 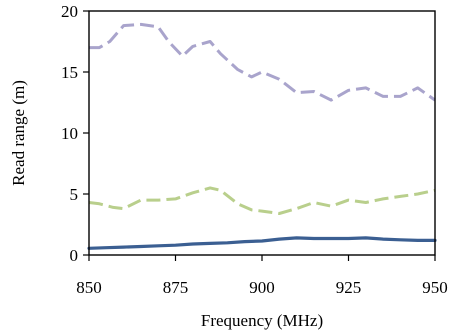 I want to click on x-tick-label: 925, so click(x=349, y=287).